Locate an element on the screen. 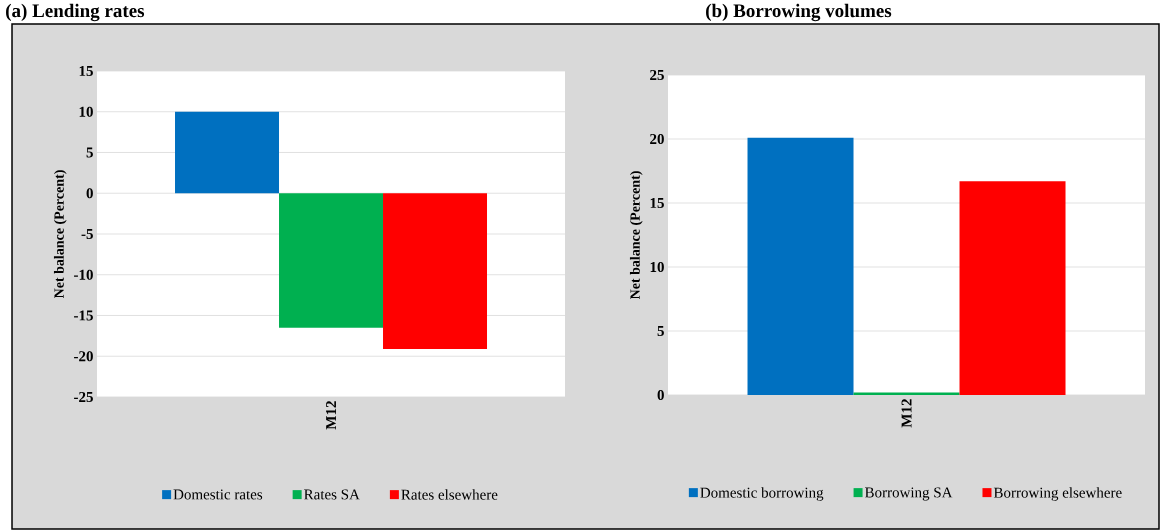 The height and width of the screenshot is (530, 1160). legend-label: Domestic rates is located at coordinates (218, 494).